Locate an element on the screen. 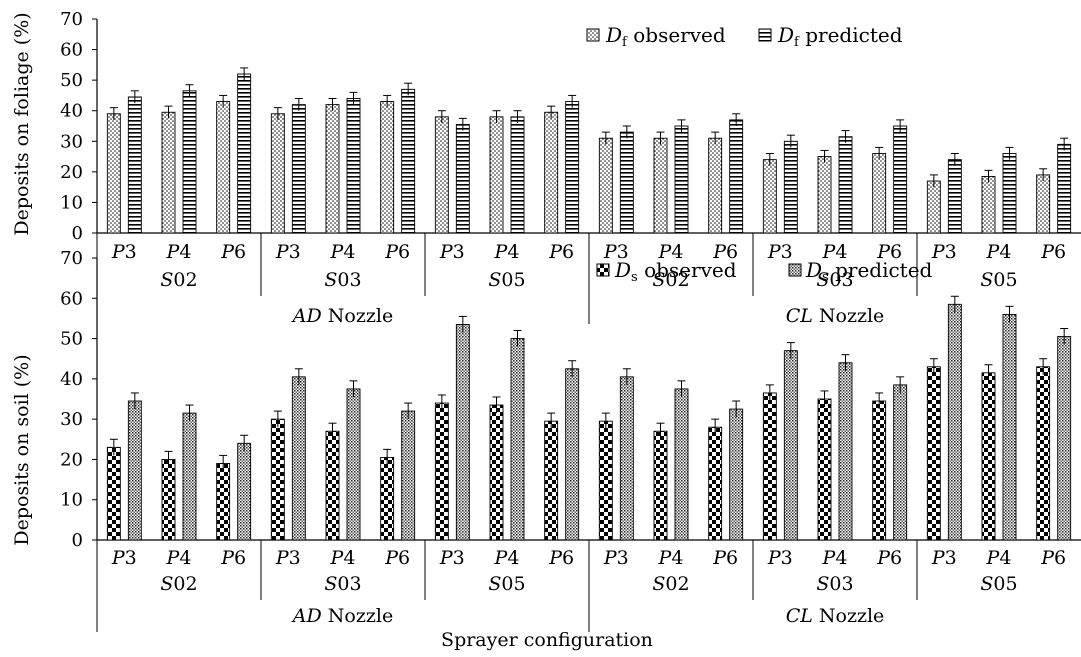  soil-nozzle-label: AD Nozzle is located at coordinates (342, 616).